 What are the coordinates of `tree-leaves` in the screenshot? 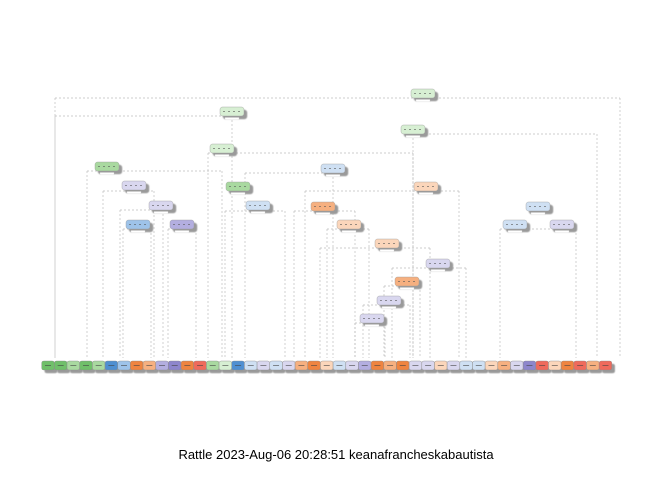 It's located at (326, 365).